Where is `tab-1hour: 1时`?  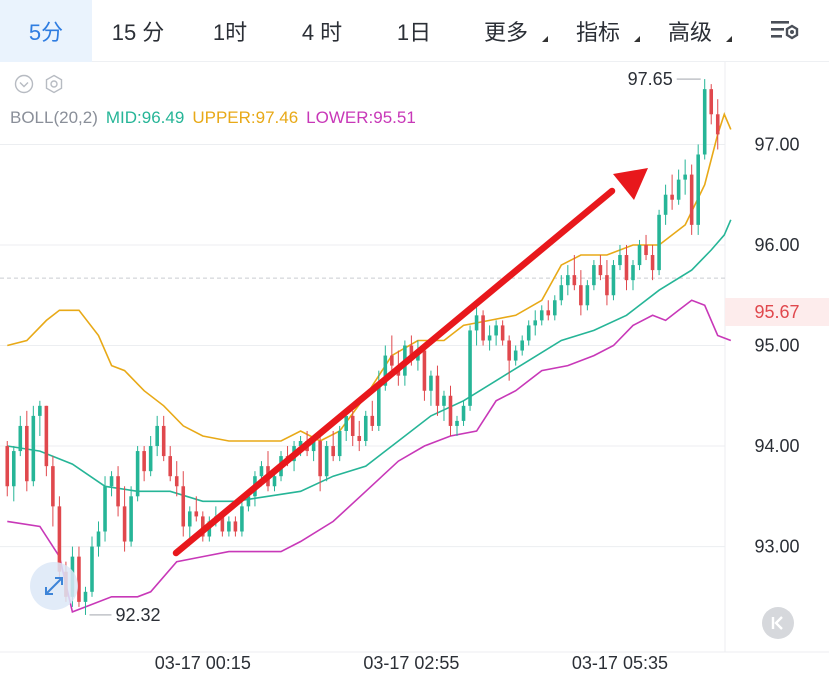 tab-1hour: 1时 is located at coordinates (230, 32).